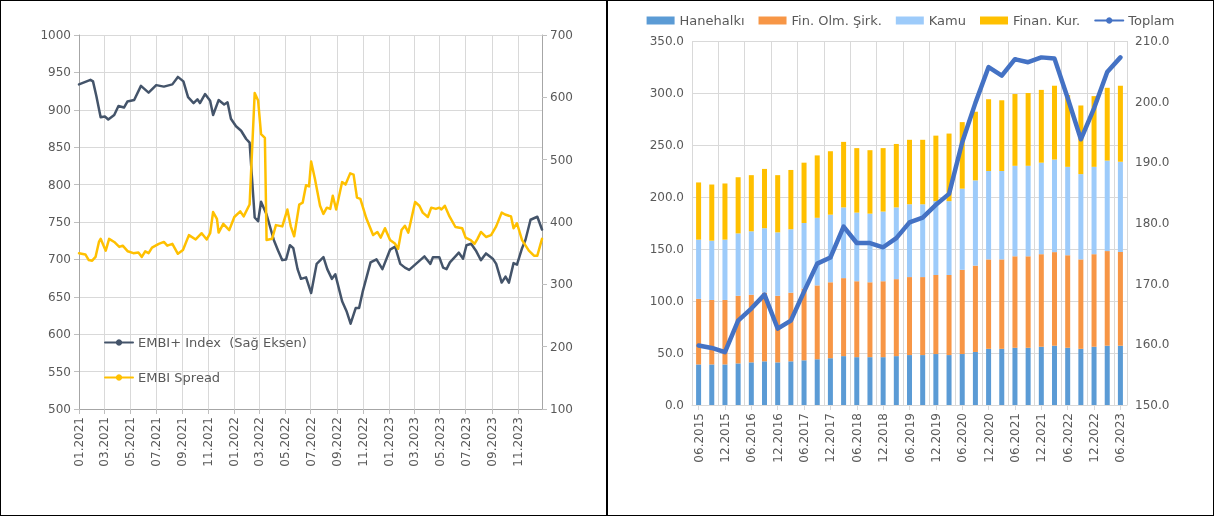 The width and height of the screenshot is (1214, 518). Describe the element at coordinates (59, 334) in the screenshot. I see `y-tick-label: 600` at that location.